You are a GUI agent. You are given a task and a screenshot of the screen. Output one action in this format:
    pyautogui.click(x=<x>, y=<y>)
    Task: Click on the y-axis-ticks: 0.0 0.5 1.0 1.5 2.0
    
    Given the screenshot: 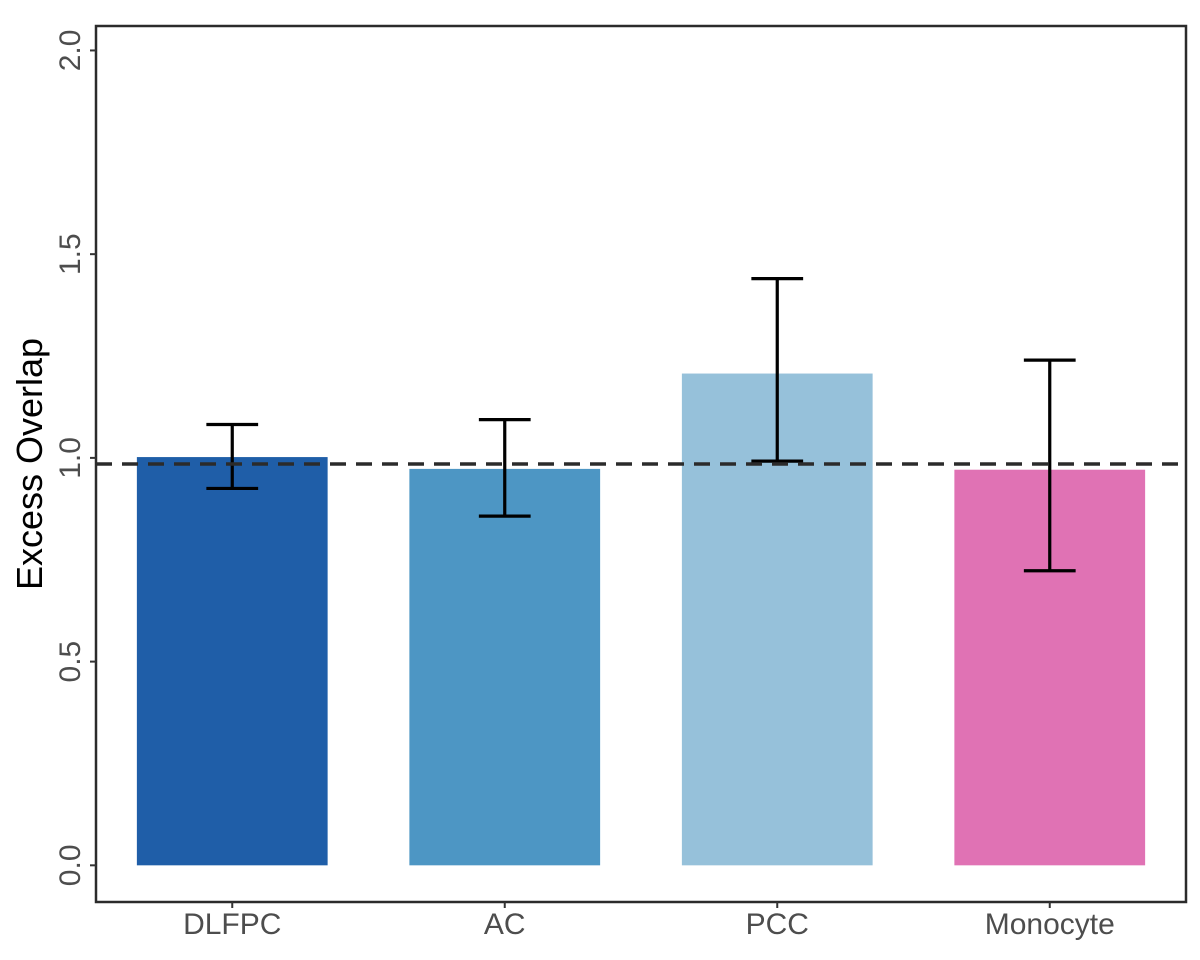 What is the action you would take?
    pyautogui.click(x=75, y=458)
    